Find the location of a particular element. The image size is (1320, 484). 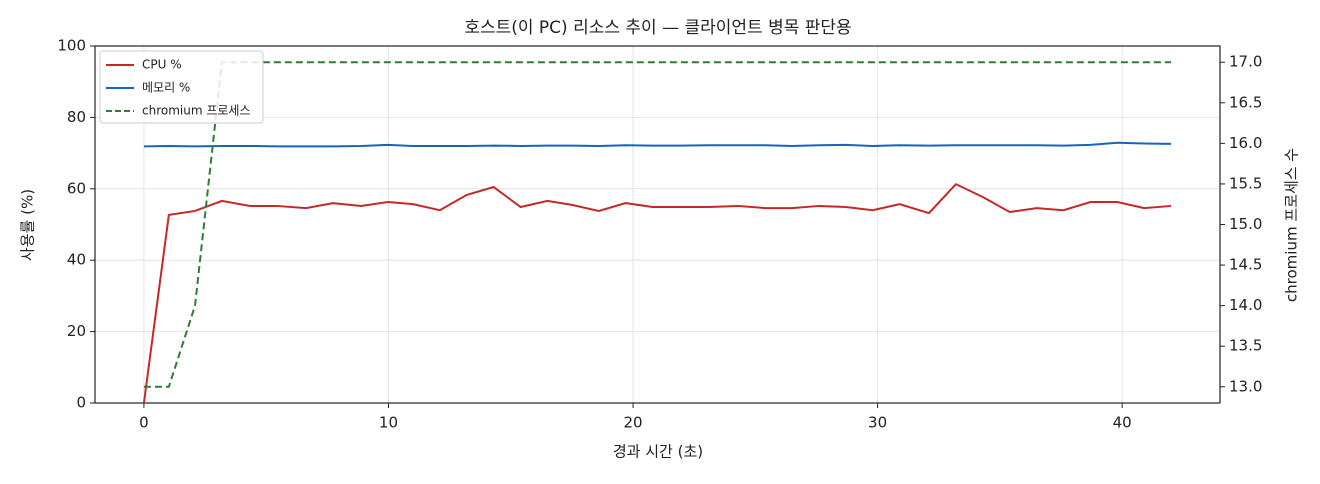

legend-box is located at coordinates (181, 87).